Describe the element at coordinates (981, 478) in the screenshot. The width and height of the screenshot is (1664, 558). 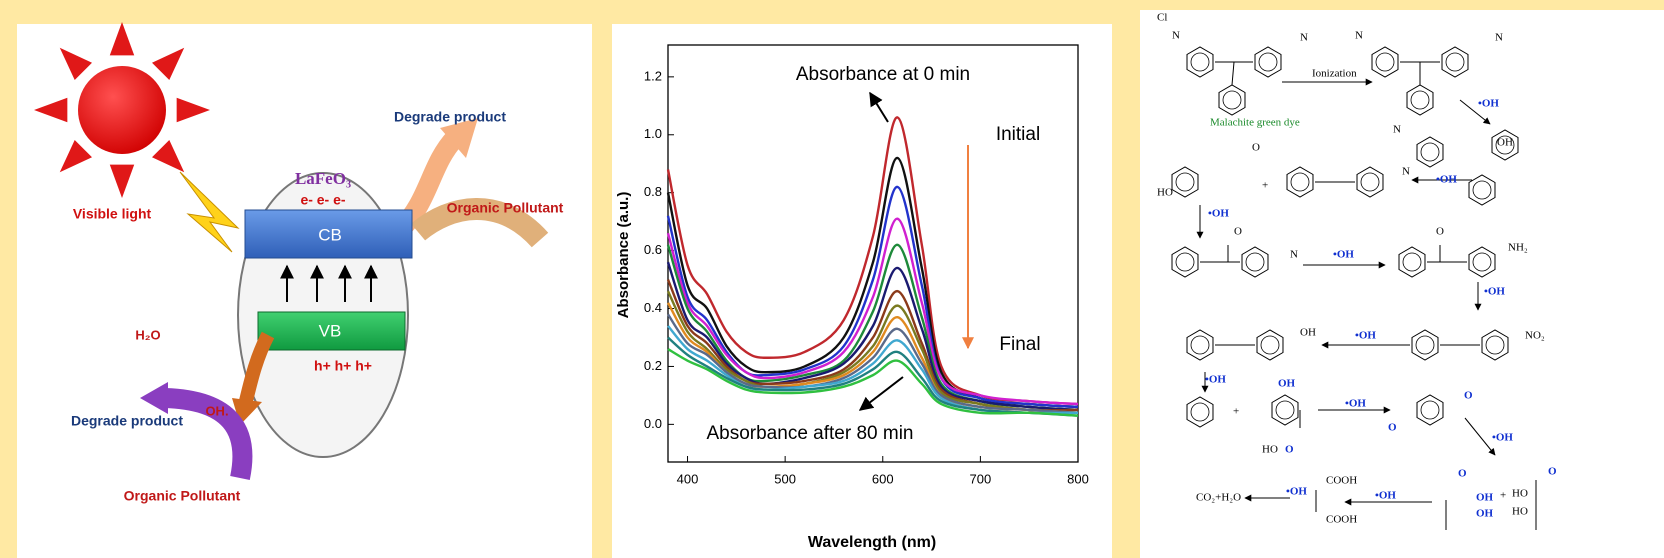
I see `x-tick-label: 700` at that location.